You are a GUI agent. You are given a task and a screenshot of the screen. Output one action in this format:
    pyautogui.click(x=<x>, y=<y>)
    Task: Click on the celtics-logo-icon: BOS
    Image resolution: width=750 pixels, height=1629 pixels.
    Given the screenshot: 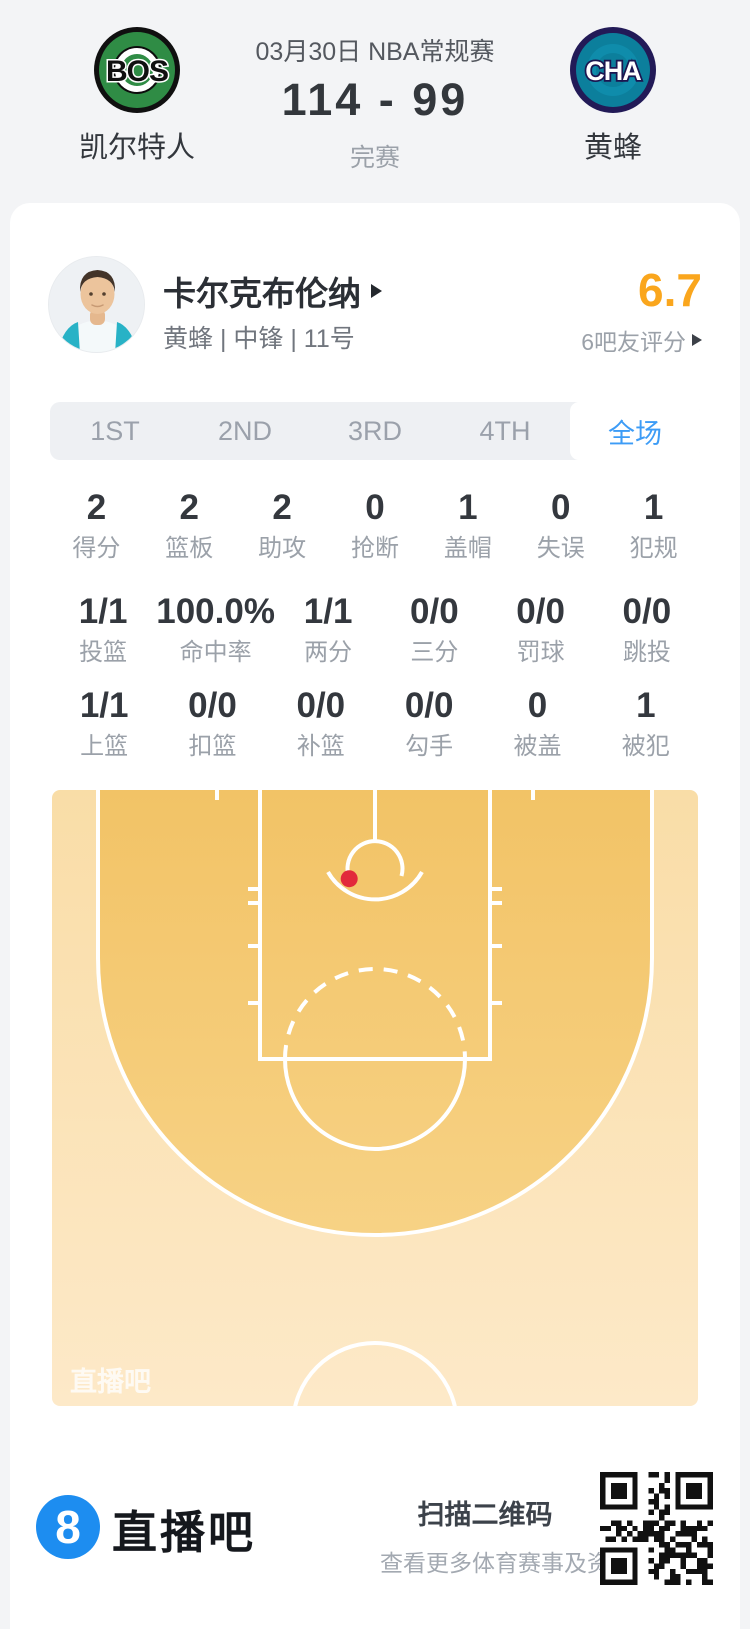 What is the action you would take?
    pyautogui.click(x=137, y=70)
    